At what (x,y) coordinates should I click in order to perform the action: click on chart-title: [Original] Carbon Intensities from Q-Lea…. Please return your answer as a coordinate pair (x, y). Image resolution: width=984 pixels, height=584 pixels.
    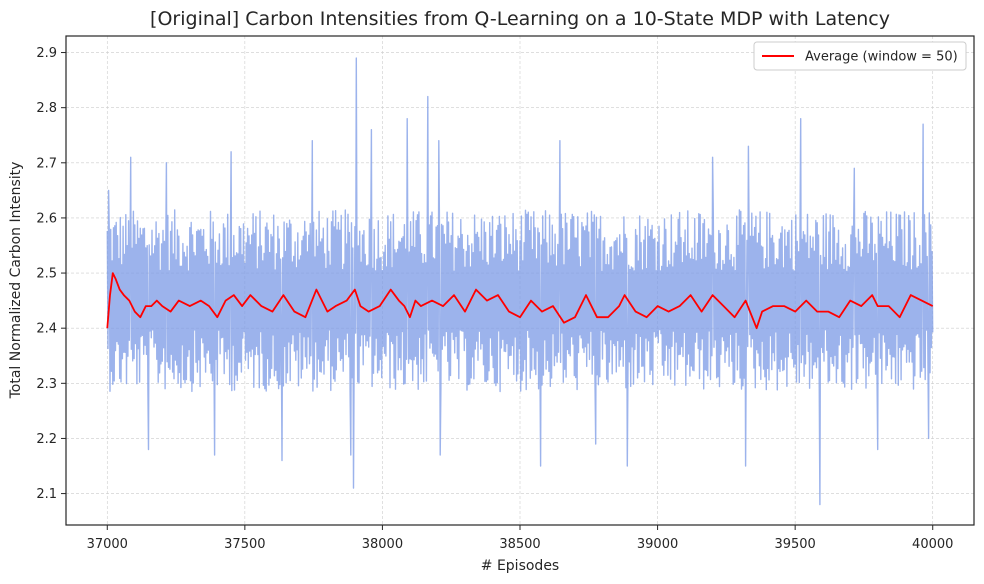
    Looking at the image, I should click on (520, 19).